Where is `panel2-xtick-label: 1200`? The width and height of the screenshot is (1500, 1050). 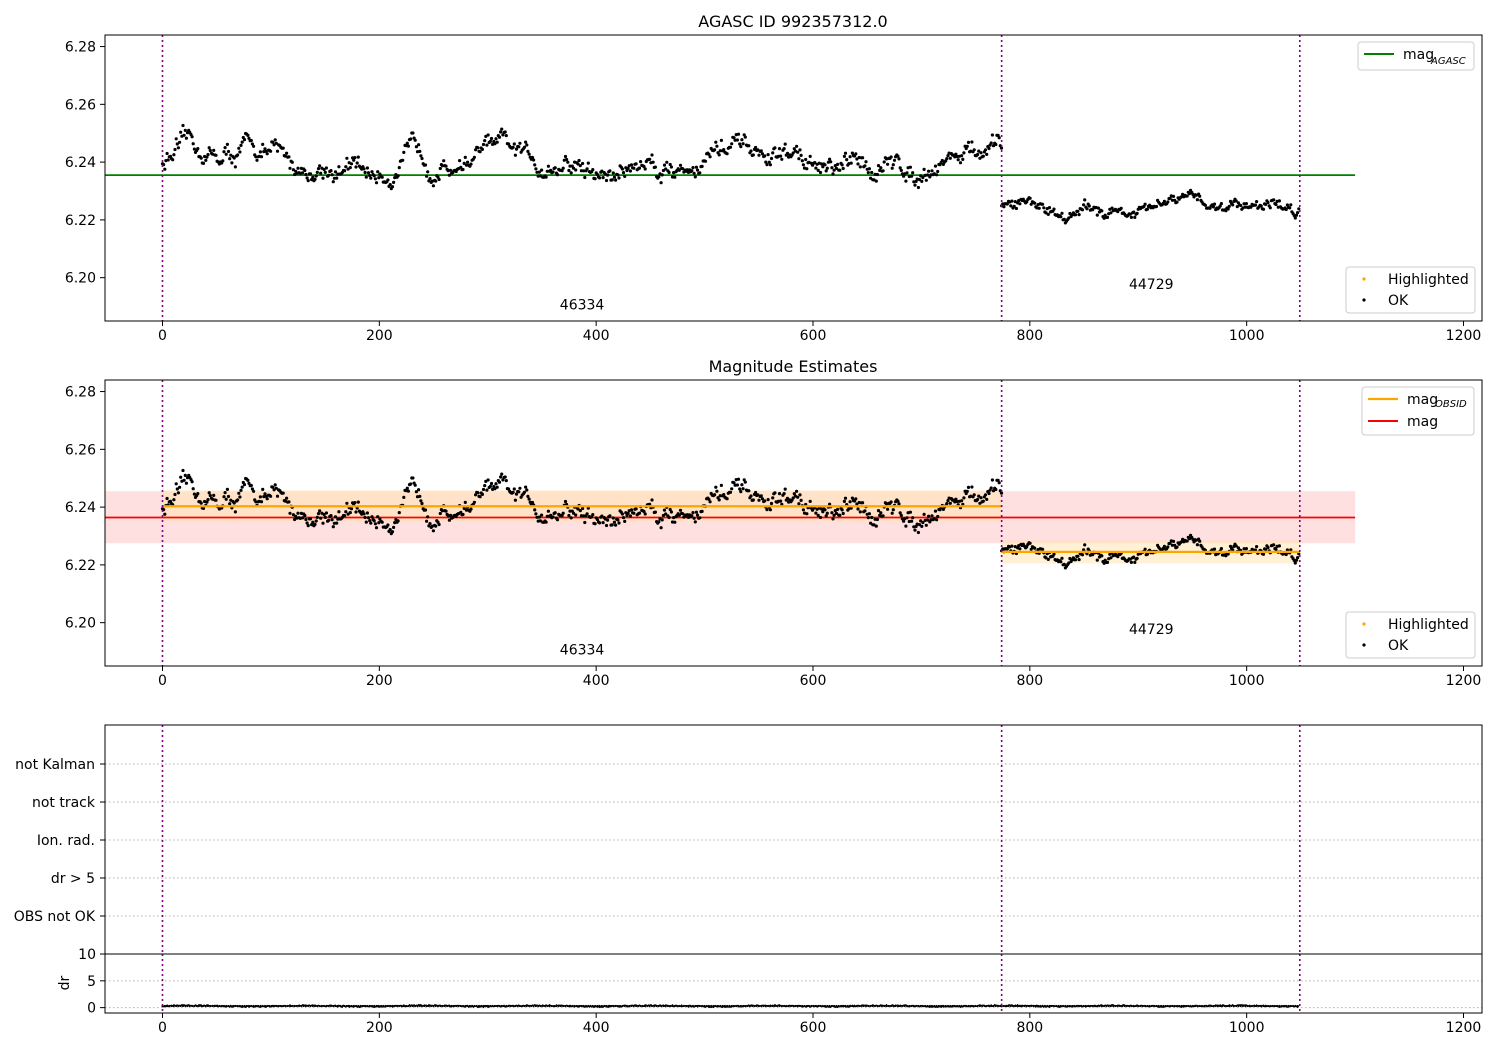
panel2-xtick-label: 1200 is located at coordinates (1464, 681).